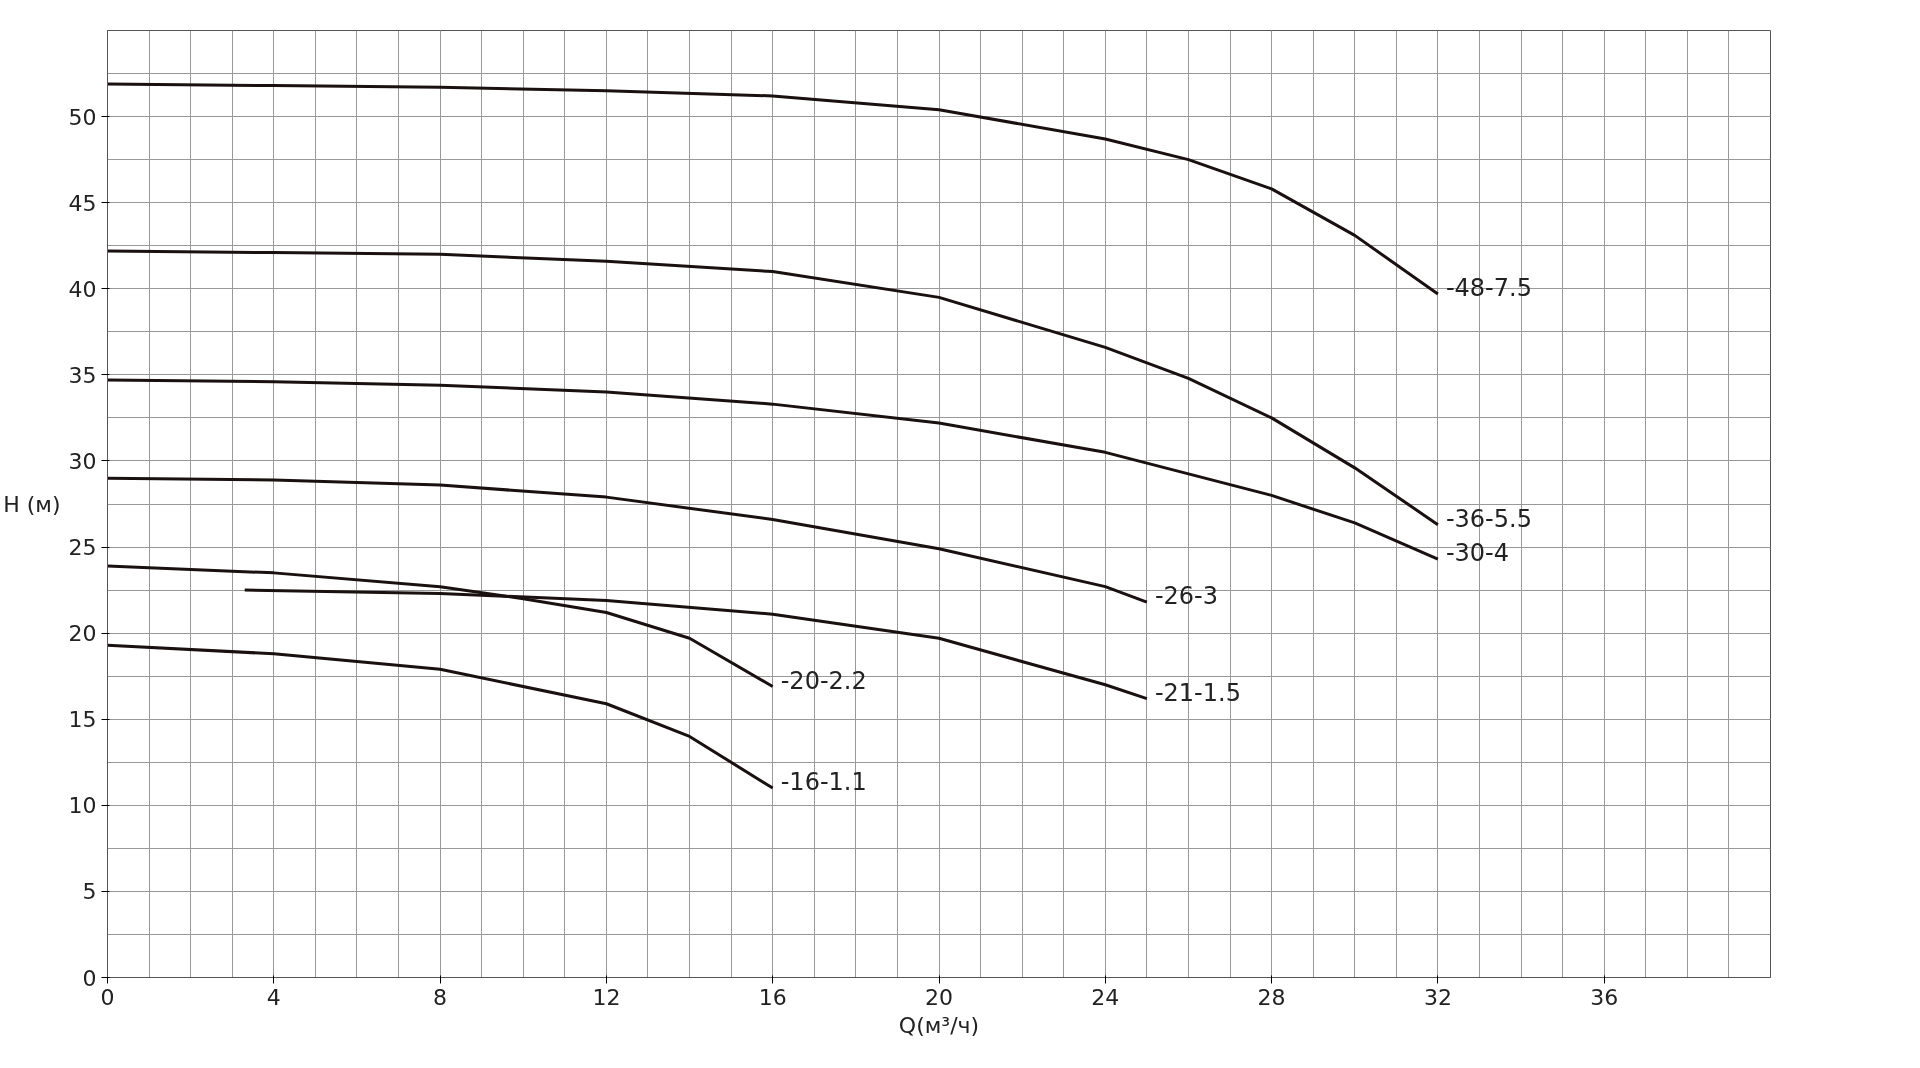 Image resolution: width=1920 pixels, height=1068 pixels. Describe the element at coordinates (273, 997) in the screenshot. I see `x-tick-label: 4` at that location.